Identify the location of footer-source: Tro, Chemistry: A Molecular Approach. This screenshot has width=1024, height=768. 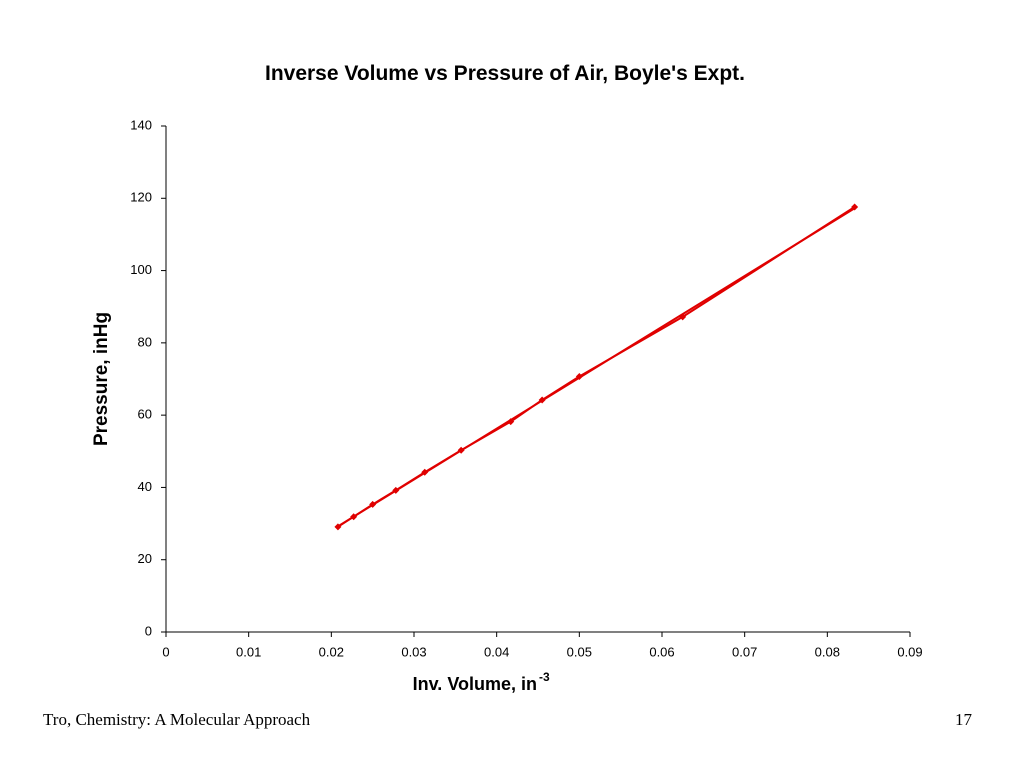
(177, 719).